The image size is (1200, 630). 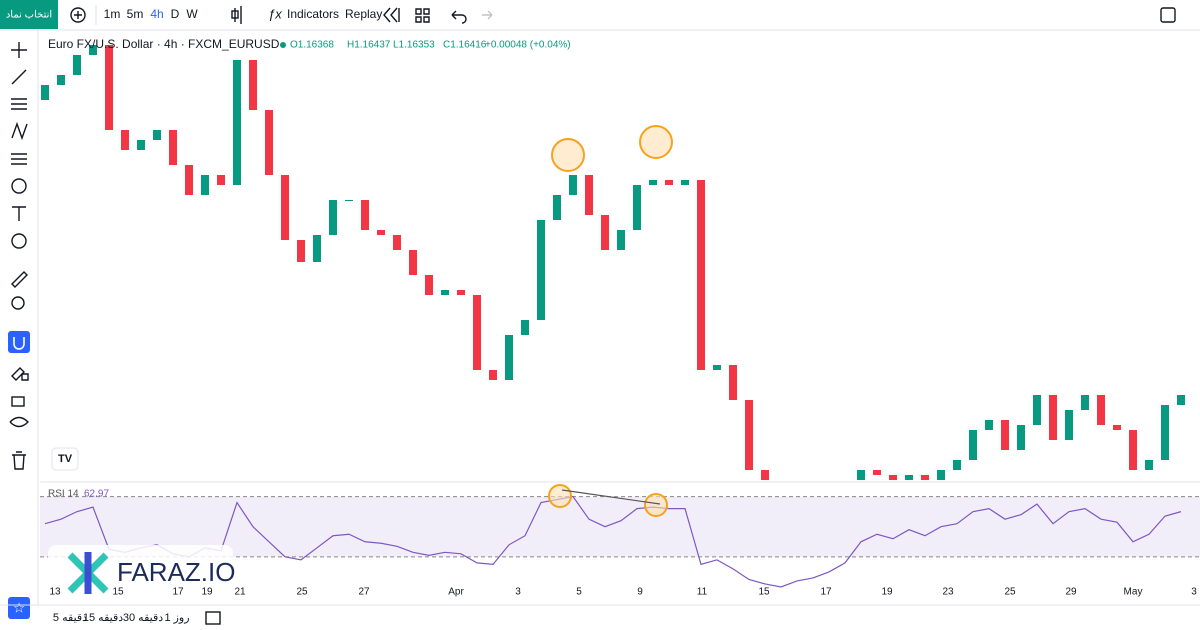 I want to click on range-button: 30 دقیقه, so click(x=143, y=618).